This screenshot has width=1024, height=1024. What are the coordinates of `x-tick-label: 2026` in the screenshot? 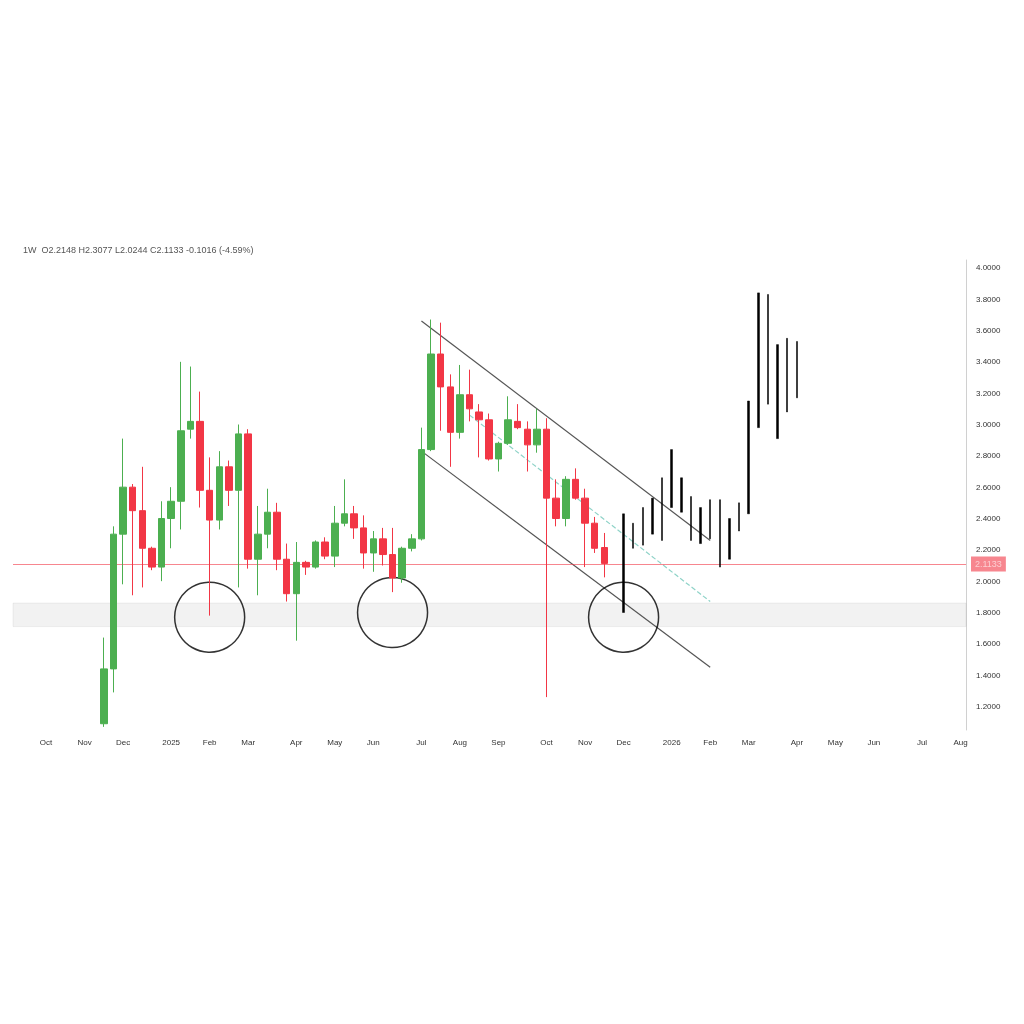 It's located at (672, 742).